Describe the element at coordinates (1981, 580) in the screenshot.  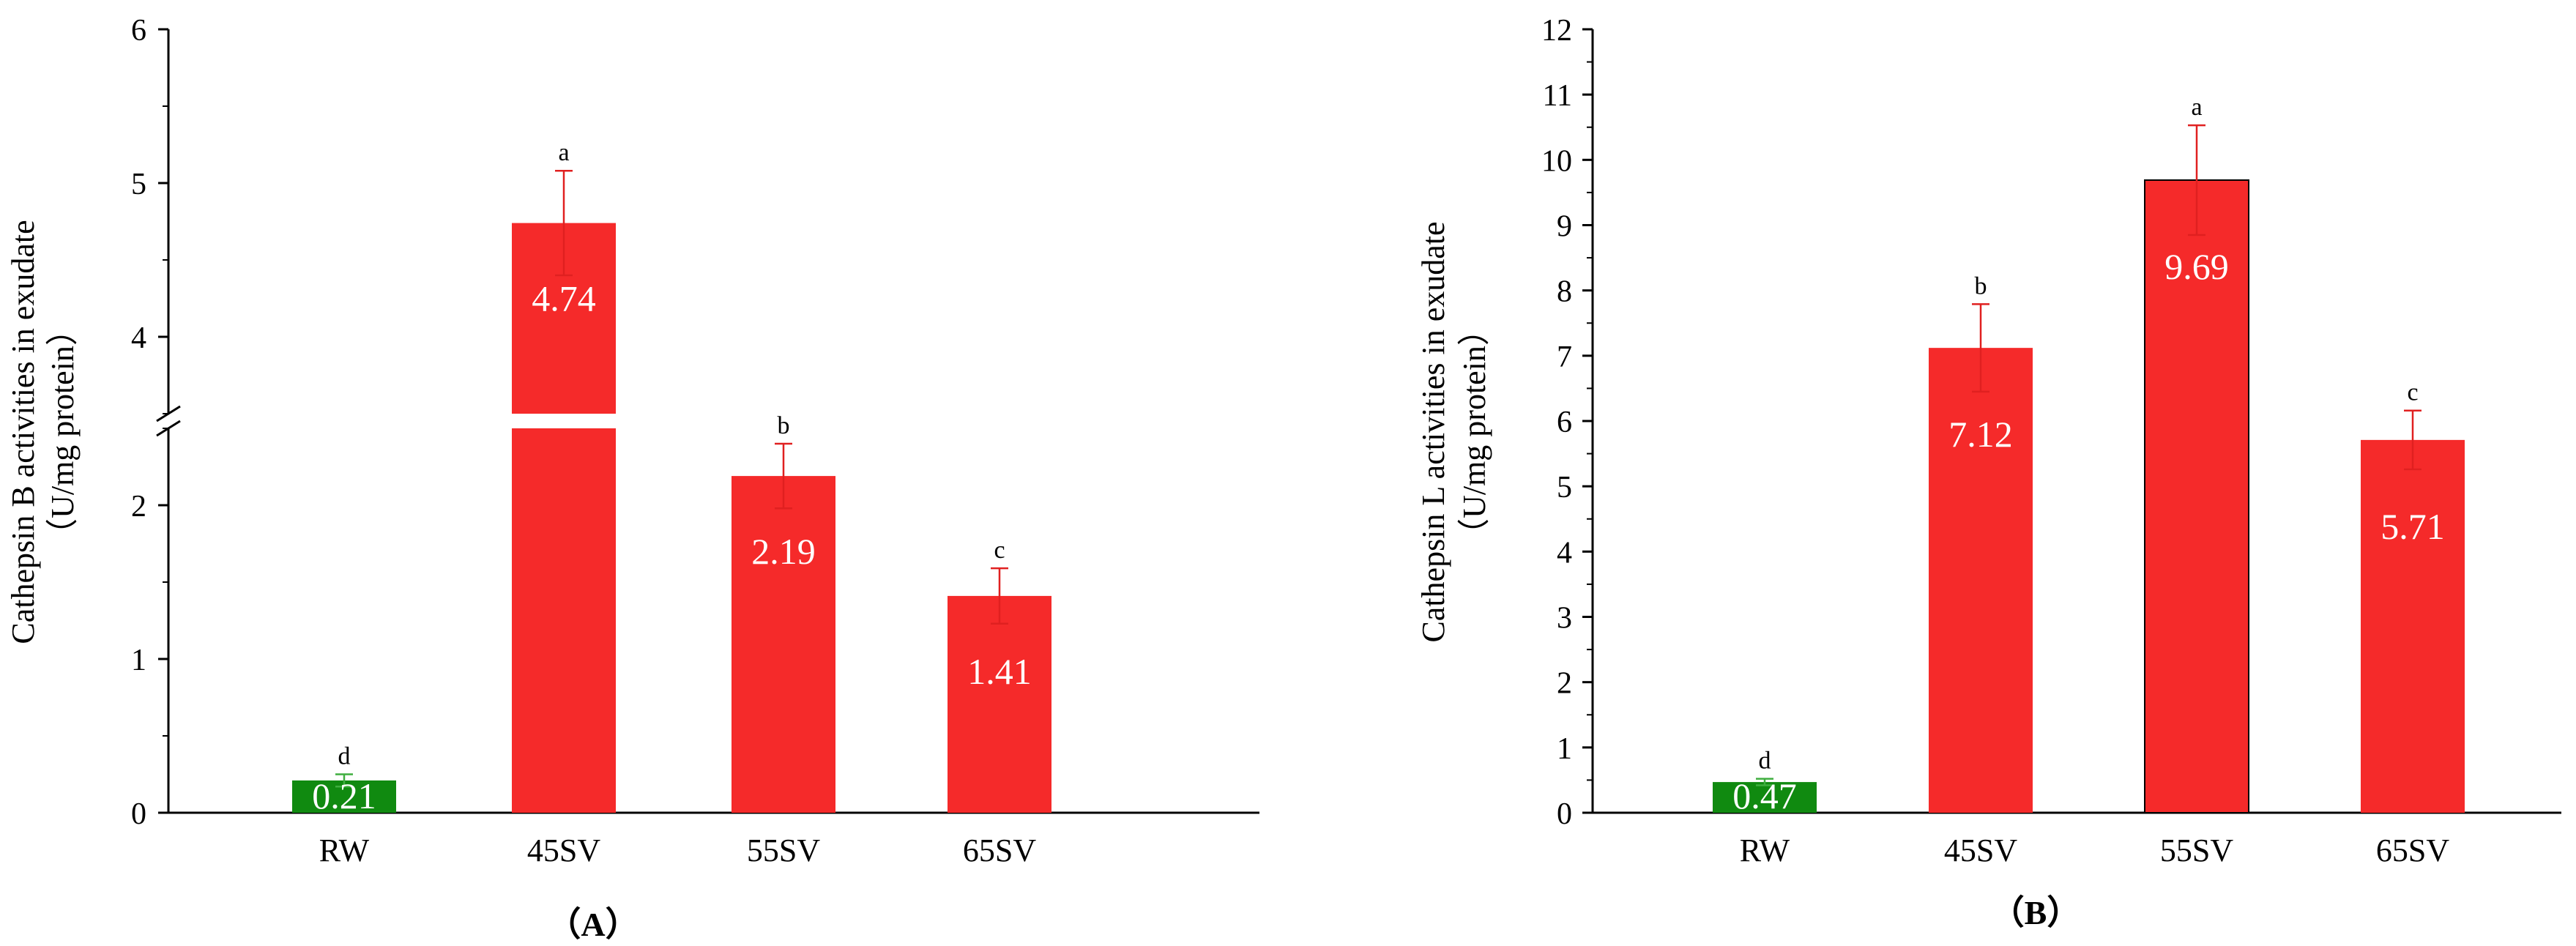
I see `chart-b-bar-45sv` at that location.